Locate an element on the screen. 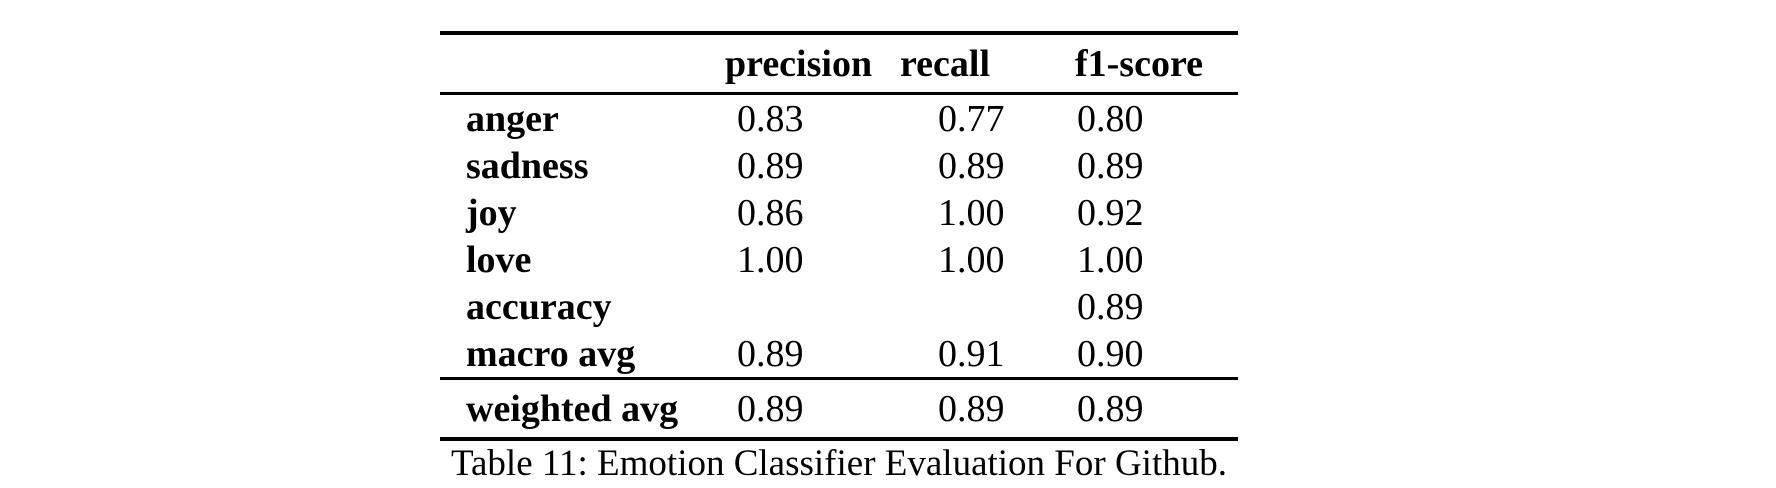  row-label: anger is located at coordinates (512, 118).